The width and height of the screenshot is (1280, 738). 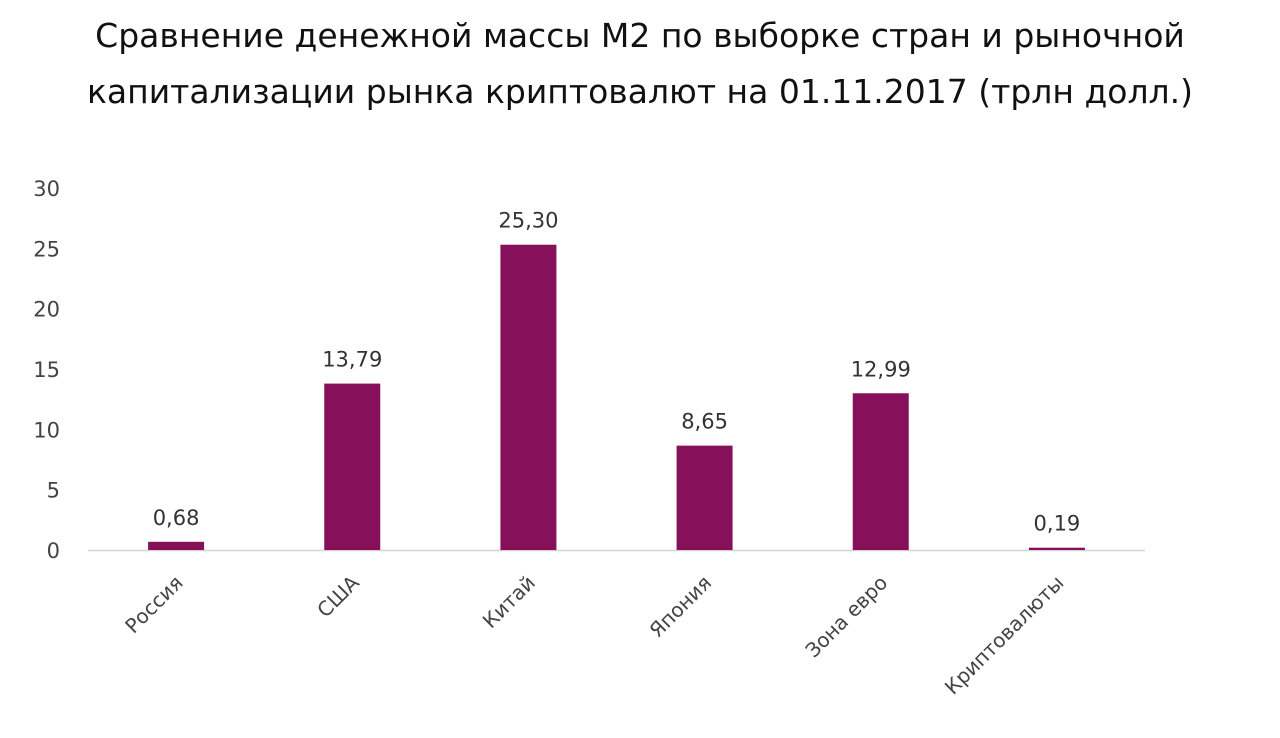 I want to click on y-tick-label-5: 25, so click(x=46, y=249).